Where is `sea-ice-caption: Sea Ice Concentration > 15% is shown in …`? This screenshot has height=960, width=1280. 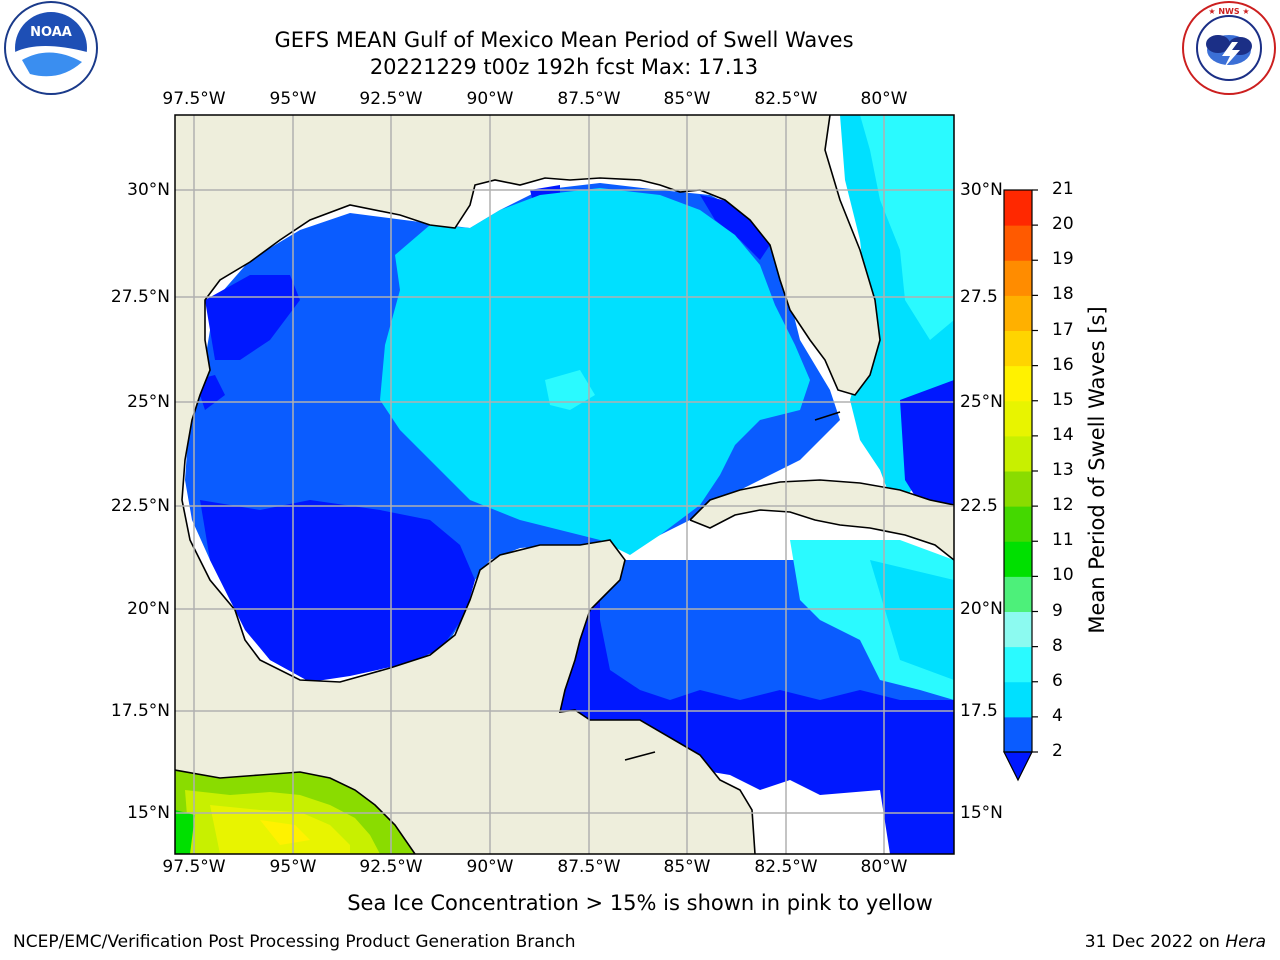 sea-ice-caption: Sea Ice Concentration > 15% is shown in … is located at coordinates (640, 903).